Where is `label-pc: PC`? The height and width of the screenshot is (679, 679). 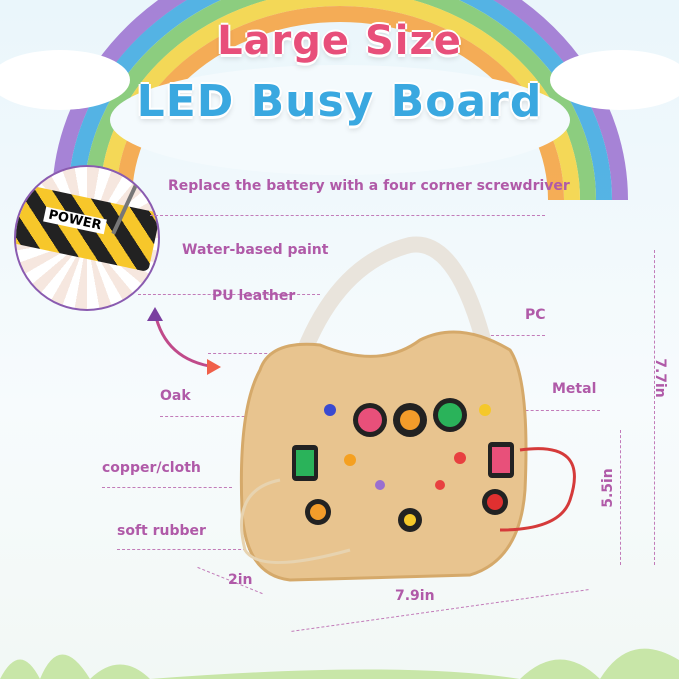
label-pc: PC is located at coordinates (535, 315).